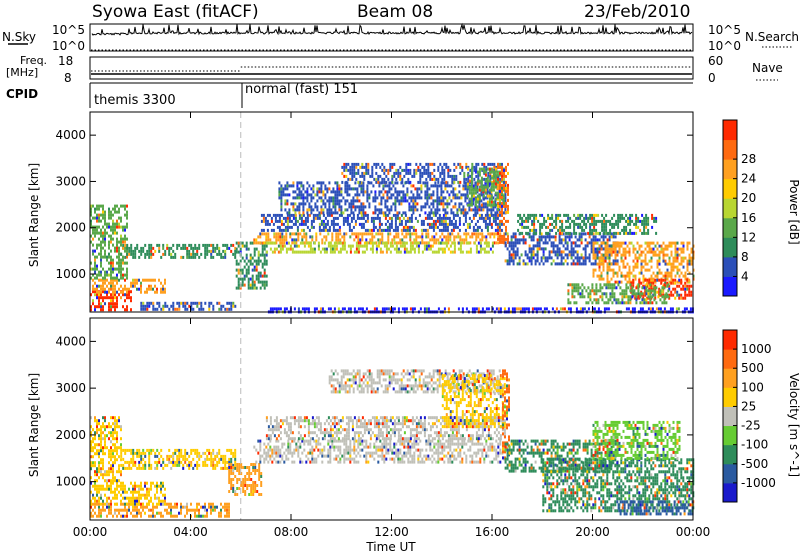 This screenshot has width=800, height=554. What do you see at coordinates (745, 276) in the screenshot?
I see `power-colorbar-label-0: 4` at bounding box center [745, 276].